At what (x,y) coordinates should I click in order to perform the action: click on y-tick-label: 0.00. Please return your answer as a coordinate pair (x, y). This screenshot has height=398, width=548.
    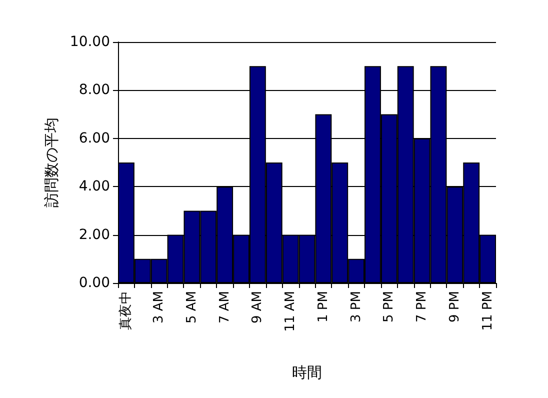
    Looking at the image, I should click on (94, 283).